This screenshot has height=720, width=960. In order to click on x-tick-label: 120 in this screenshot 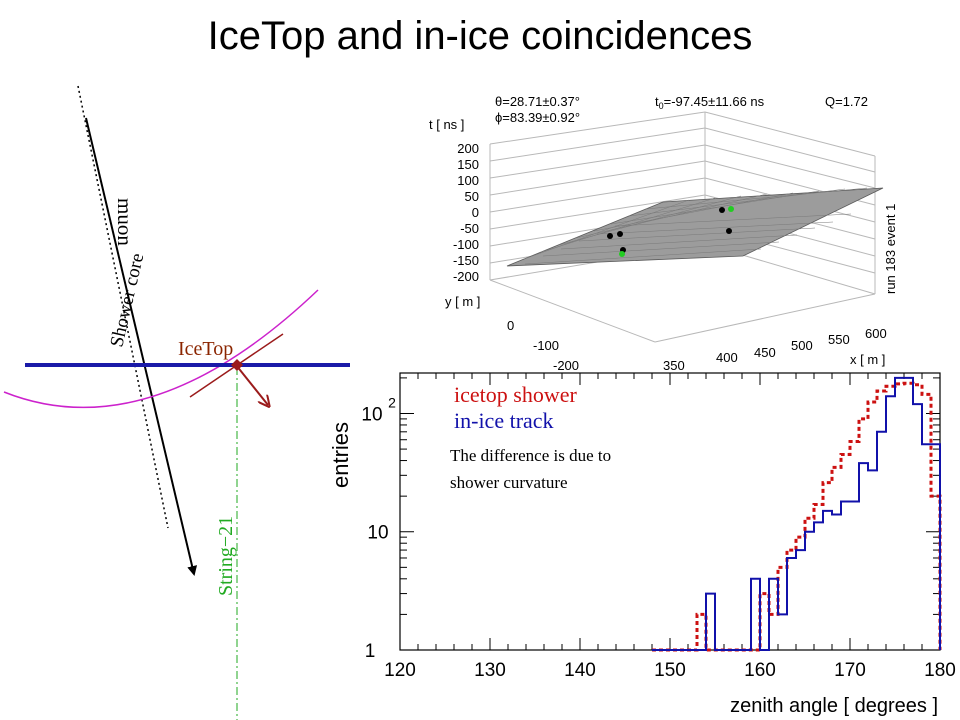, I will do `click(400, 670)`.